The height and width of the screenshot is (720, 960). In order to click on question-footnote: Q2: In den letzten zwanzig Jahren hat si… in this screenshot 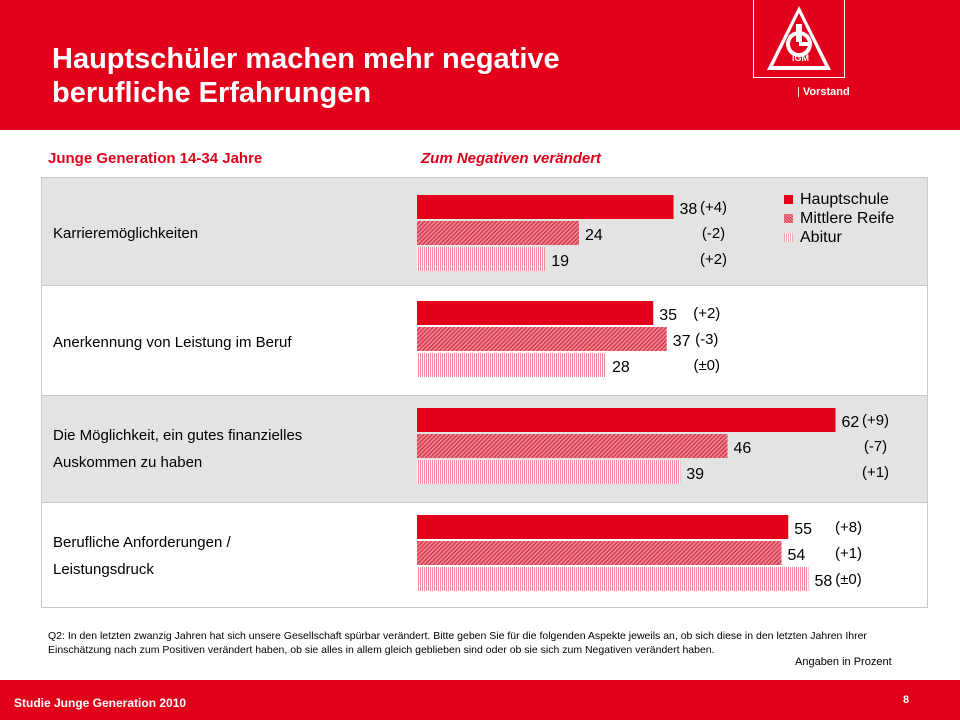, I will do `click(457, 643)`.